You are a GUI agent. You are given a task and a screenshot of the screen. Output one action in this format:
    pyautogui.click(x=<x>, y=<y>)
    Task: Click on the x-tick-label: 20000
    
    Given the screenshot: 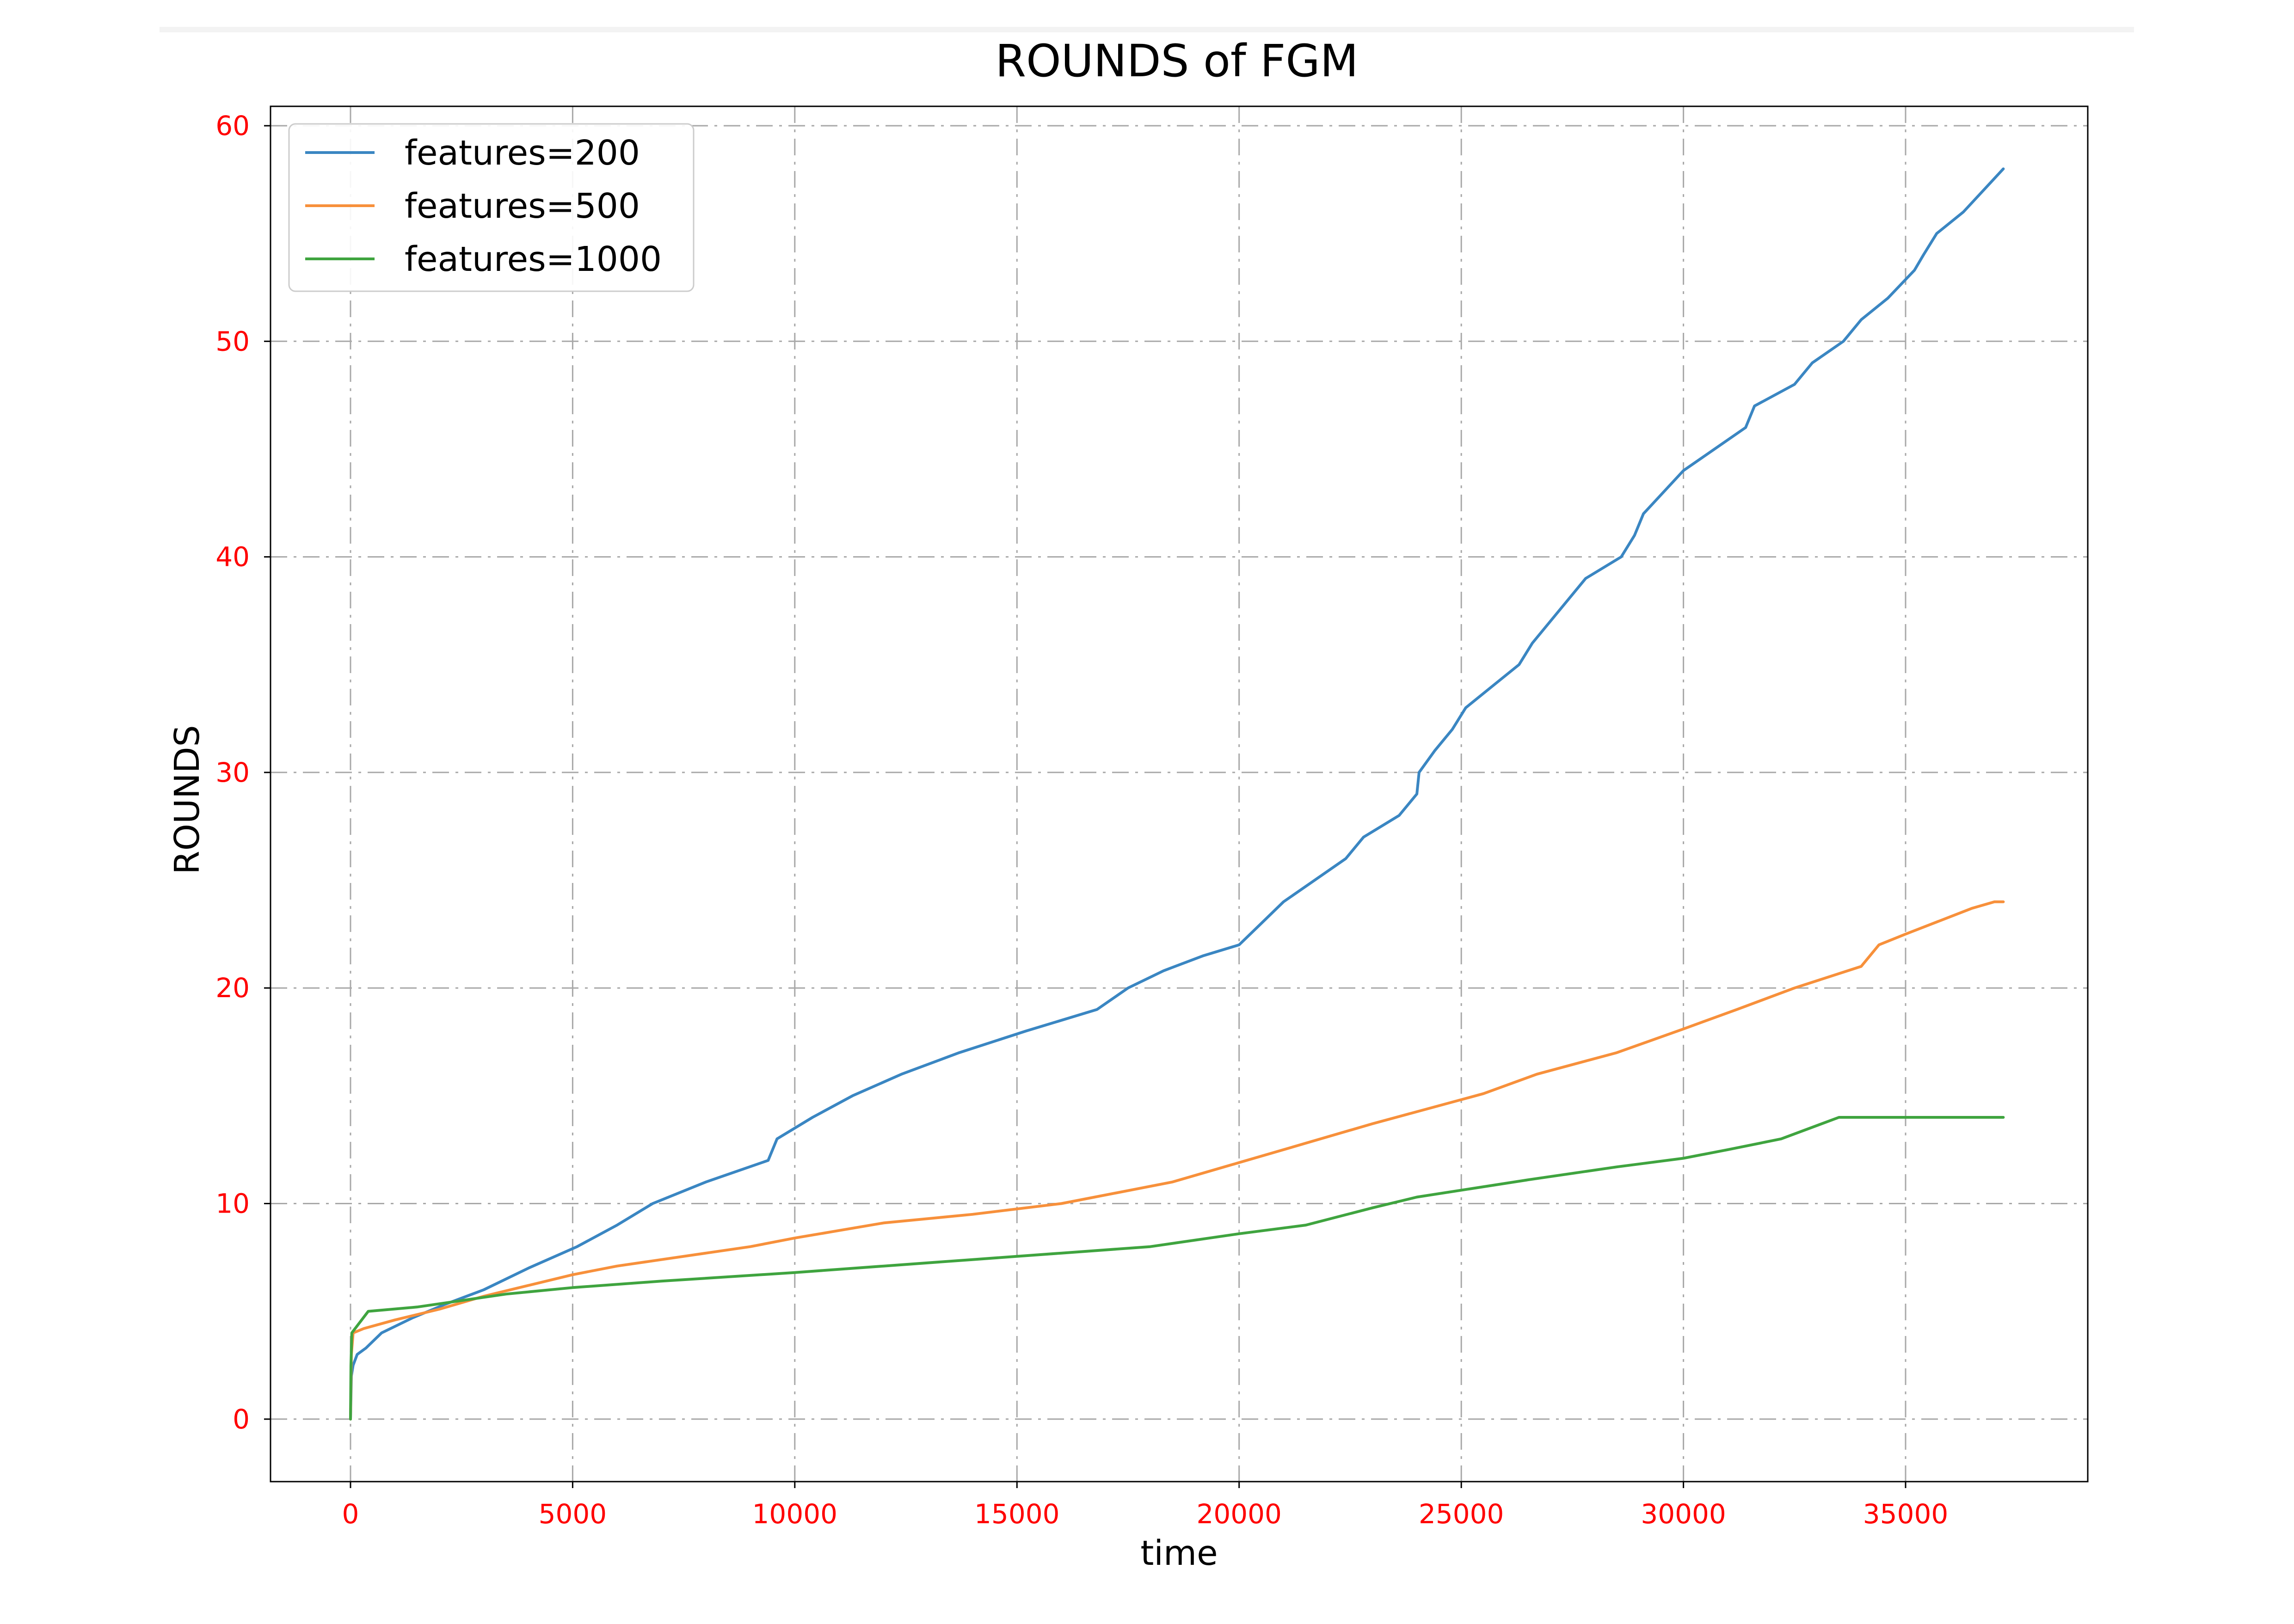 What is the action you would take?
    pyautogui.click(x=1239, y=1514)
    